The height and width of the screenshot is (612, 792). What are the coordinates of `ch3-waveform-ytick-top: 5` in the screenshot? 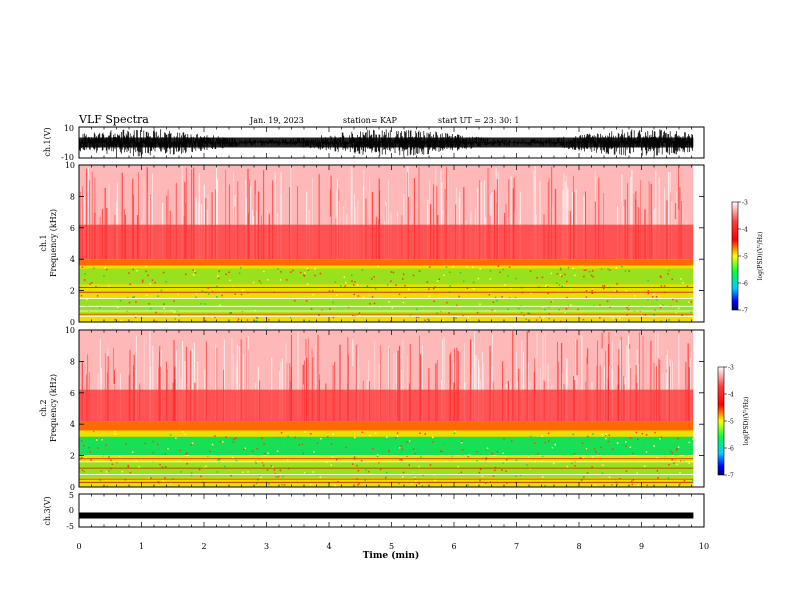 It's located at (71, 495).